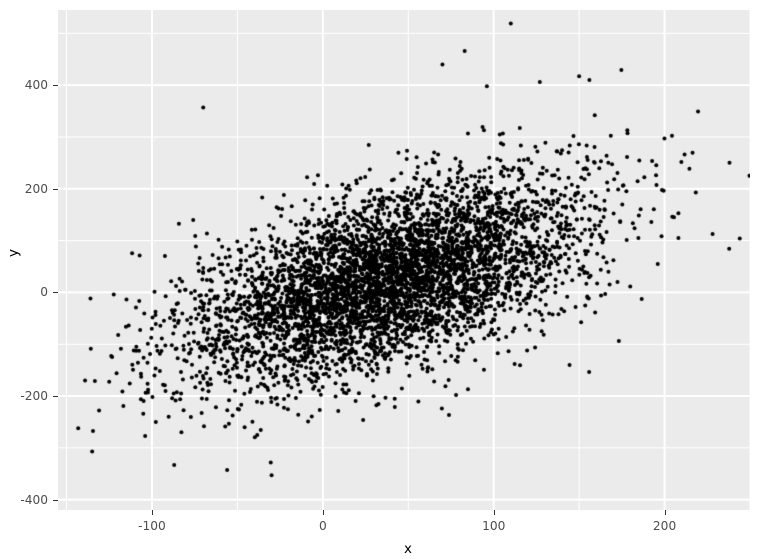 This screenshot has width=763, height=559. Describe the element at coordinates (44, 292) in the screenshot. I see `y-tick-label: 0` at that location.